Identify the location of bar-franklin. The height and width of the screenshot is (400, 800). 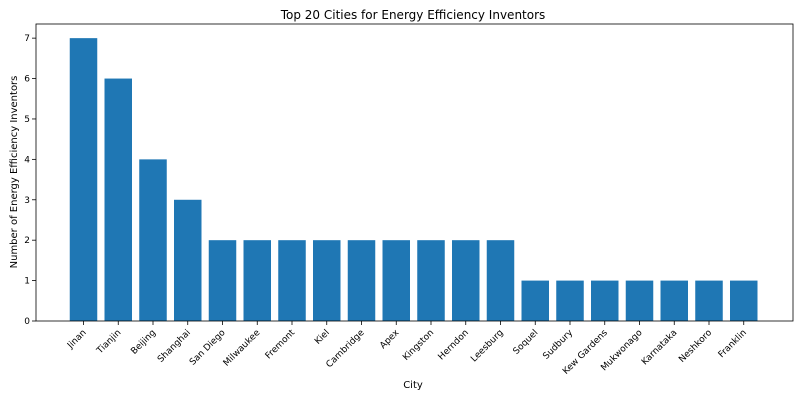
(744, 301).